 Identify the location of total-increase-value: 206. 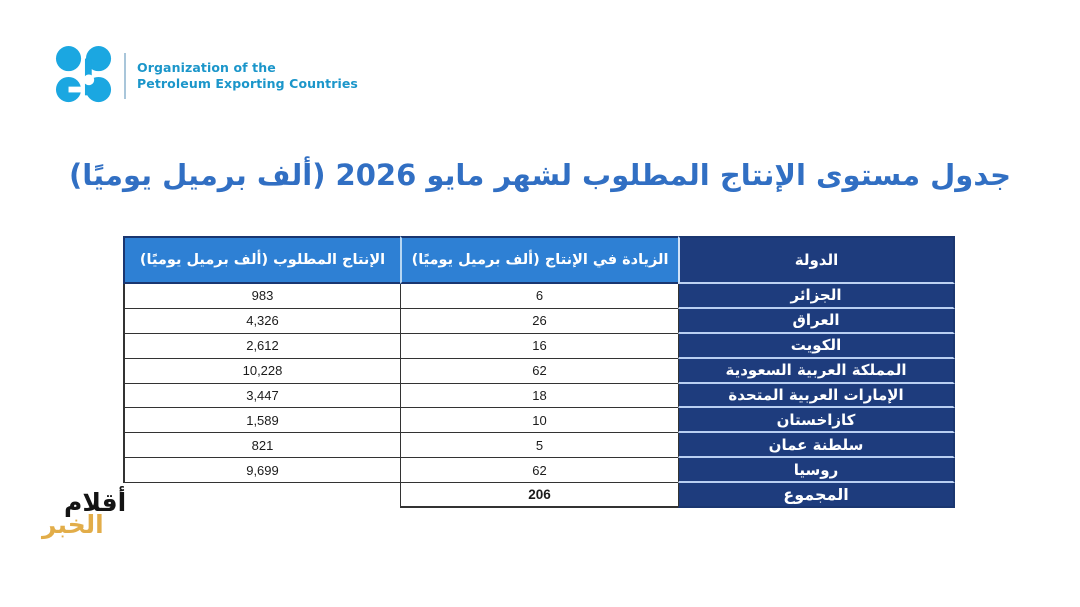
(539, 496).